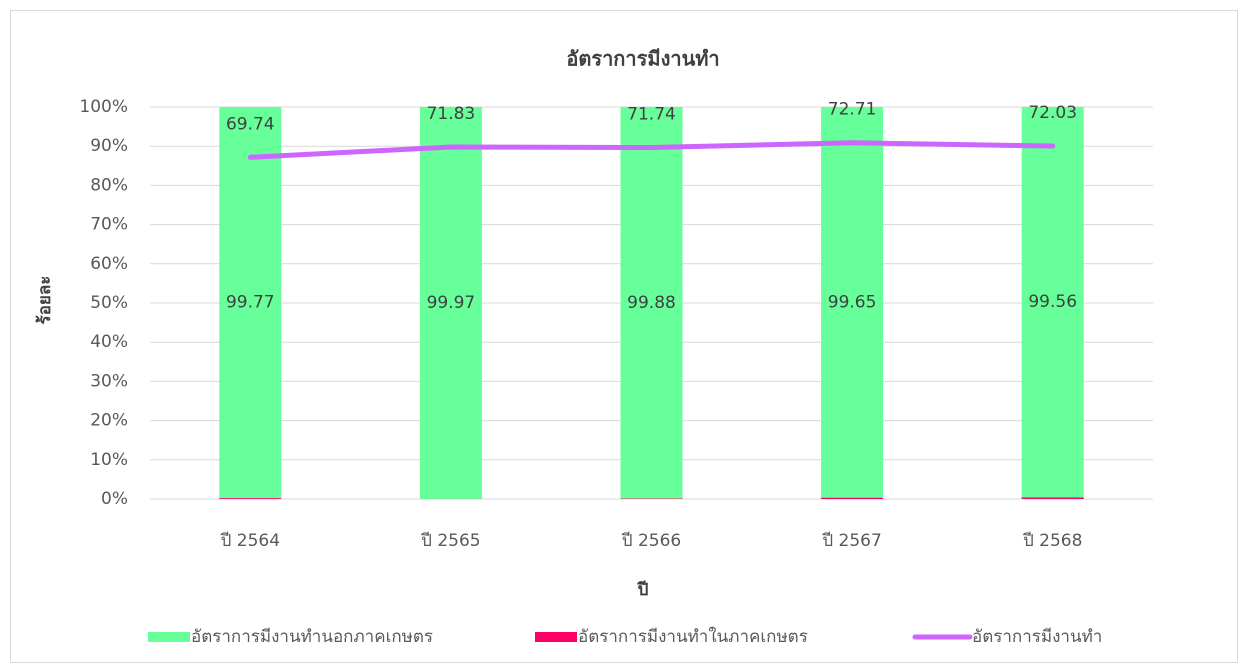 The width and height of the screenshot is (1248, 670). Describe the element at coordinates (109, 303) in the screenshot. I see `y-tick-label: 50%` at that location.